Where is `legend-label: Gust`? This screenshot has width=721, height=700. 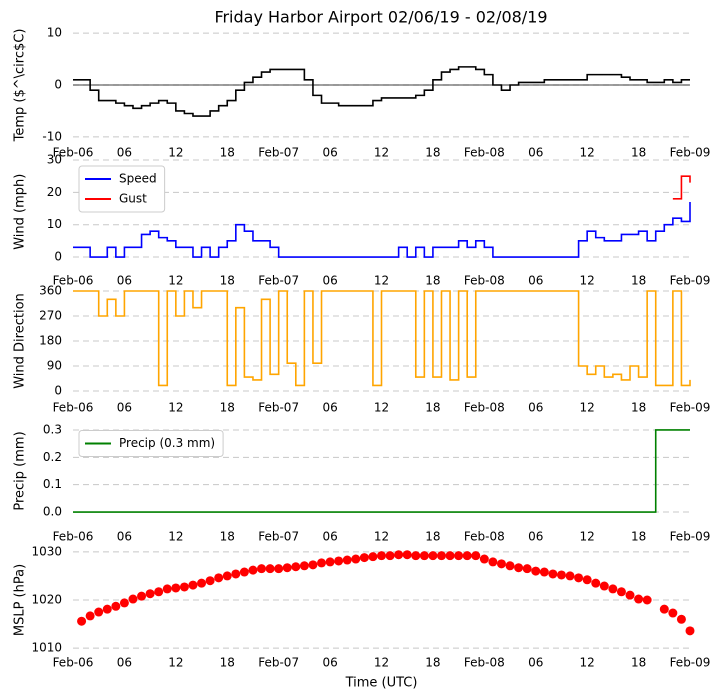 legend-label: Gust is located at coordinates (133, 199).